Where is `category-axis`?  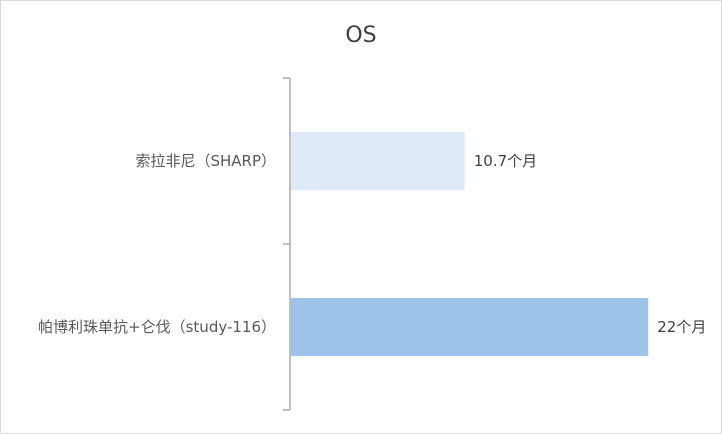 category-axis is located at coordinates (287, 244).